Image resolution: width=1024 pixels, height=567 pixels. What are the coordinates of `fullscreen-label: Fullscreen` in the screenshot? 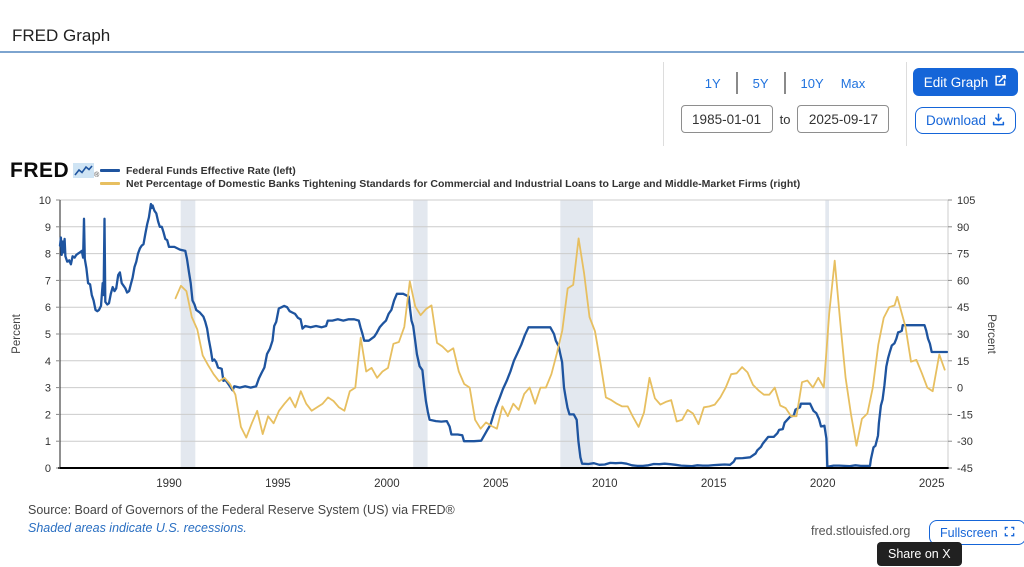 It's located at (969, 532).